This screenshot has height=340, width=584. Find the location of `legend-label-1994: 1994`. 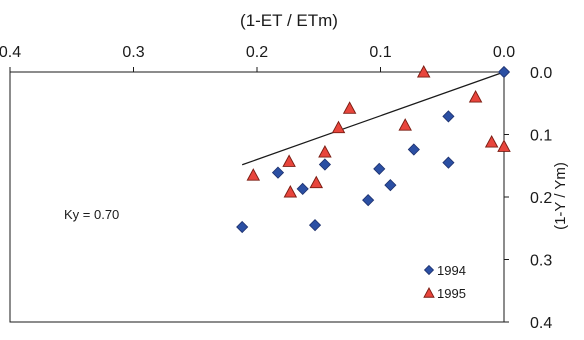

legend-label-1994: 1994 is located at coordinates (451, 270).